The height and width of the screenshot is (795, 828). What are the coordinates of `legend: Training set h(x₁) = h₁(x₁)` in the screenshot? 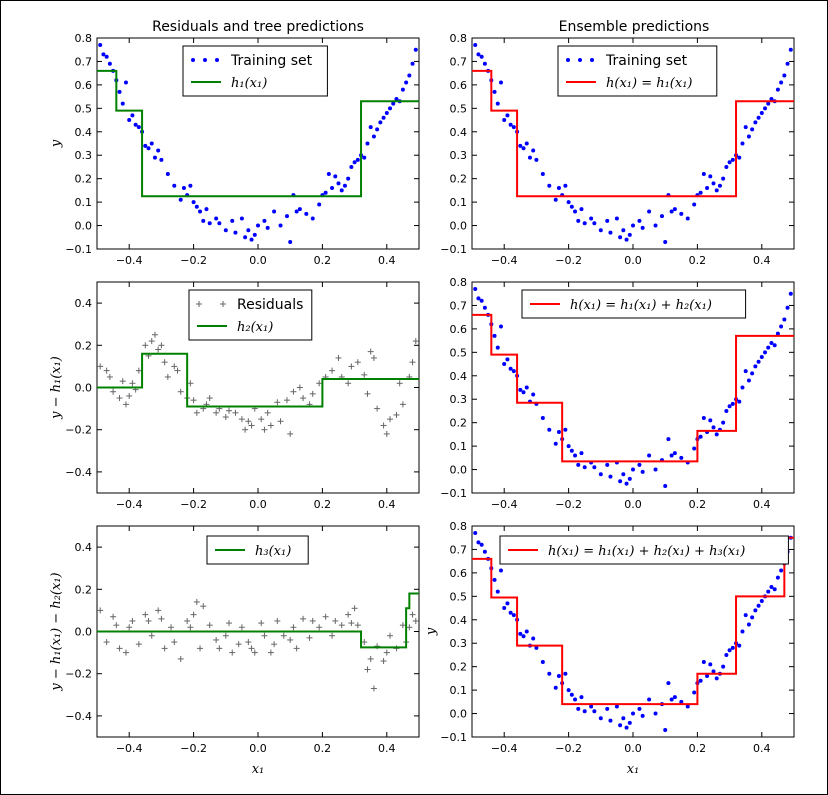 It's located at (637, 71).